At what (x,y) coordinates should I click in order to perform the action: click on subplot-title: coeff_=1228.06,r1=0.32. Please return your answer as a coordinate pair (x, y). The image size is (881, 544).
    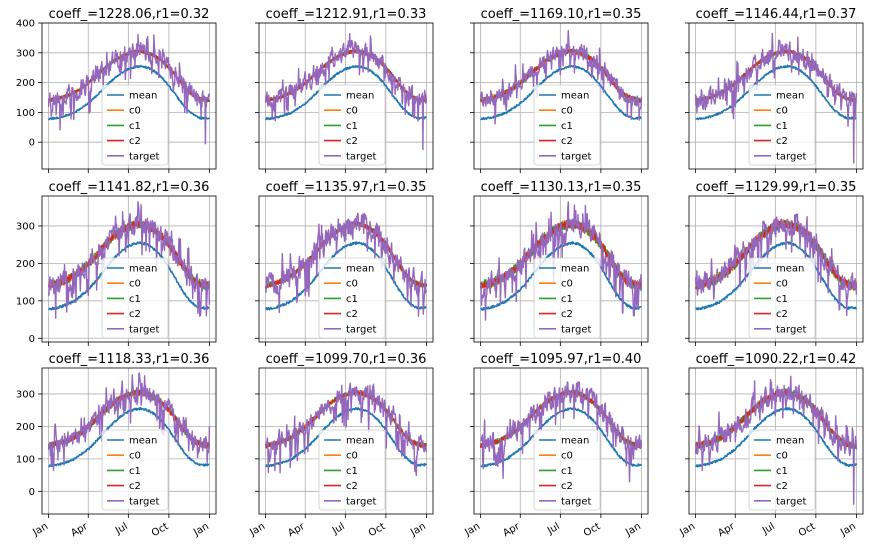
    Looking at the image, I should click on (129, 14).